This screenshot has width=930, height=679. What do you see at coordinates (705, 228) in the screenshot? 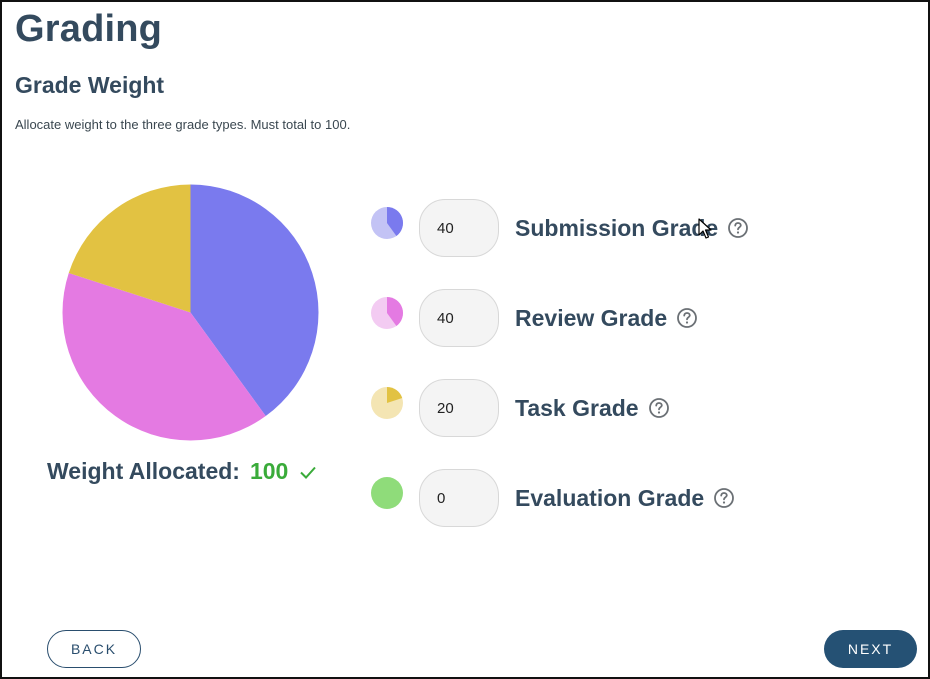
I see `mouse-cursor-icon` at bounding box center [705, 228].